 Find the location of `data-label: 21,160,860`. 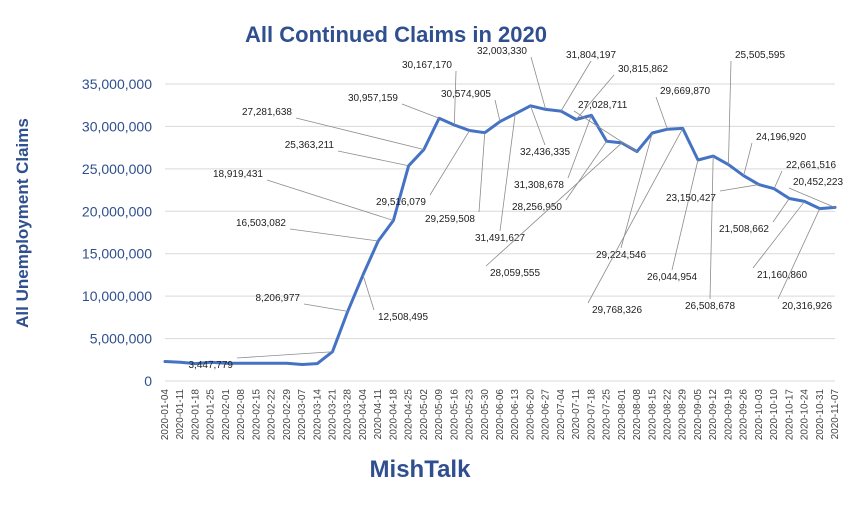

data-label: 21,160,860 is located at coordinates (782, 275).